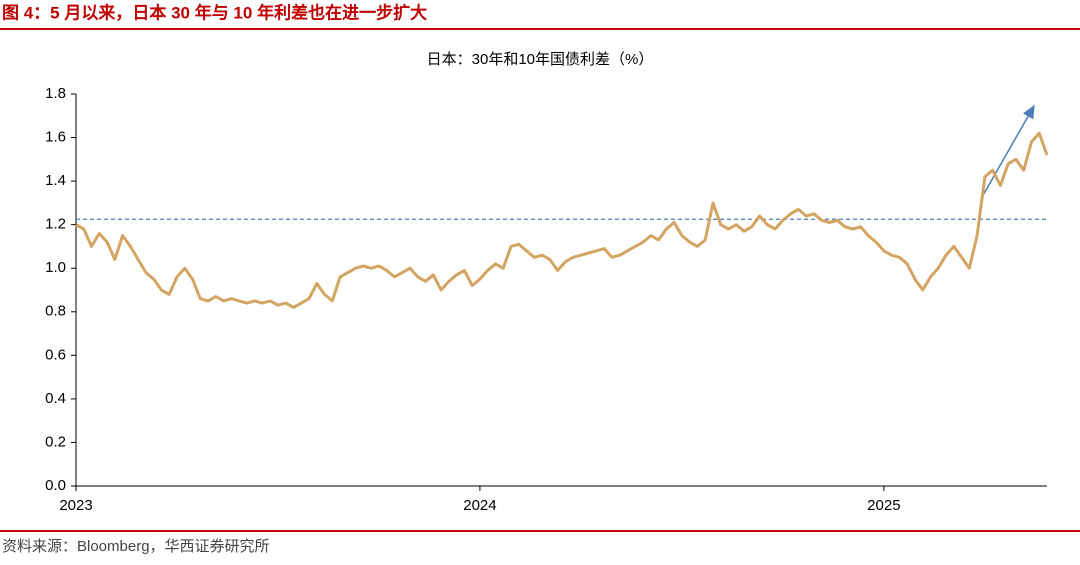 The width and height of the screenshot is (1080, 565). Describe the element at coordinates (55, 93) in the screenshot. I see `y-tick-label: 1.8` at that location.